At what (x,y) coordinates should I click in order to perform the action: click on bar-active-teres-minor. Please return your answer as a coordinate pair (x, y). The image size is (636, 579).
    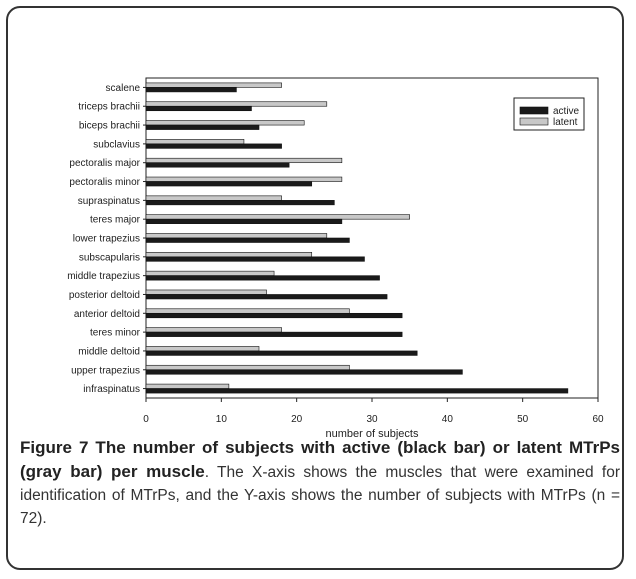
    Looking at the image, I should click on (274, 334).